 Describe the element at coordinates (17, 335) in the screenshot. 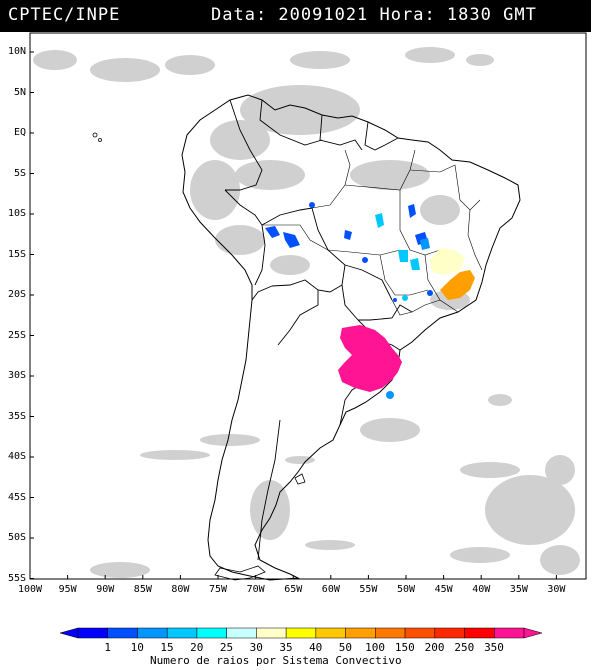

I see `latitude-label: 25S` at that location.